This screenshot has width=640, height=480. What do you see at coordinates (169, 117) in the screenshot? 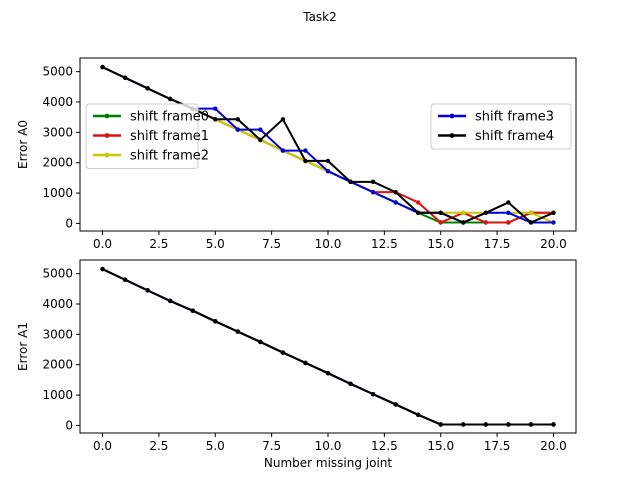
I see `legend-label: shift frame0` at bounding box center [169, 117].